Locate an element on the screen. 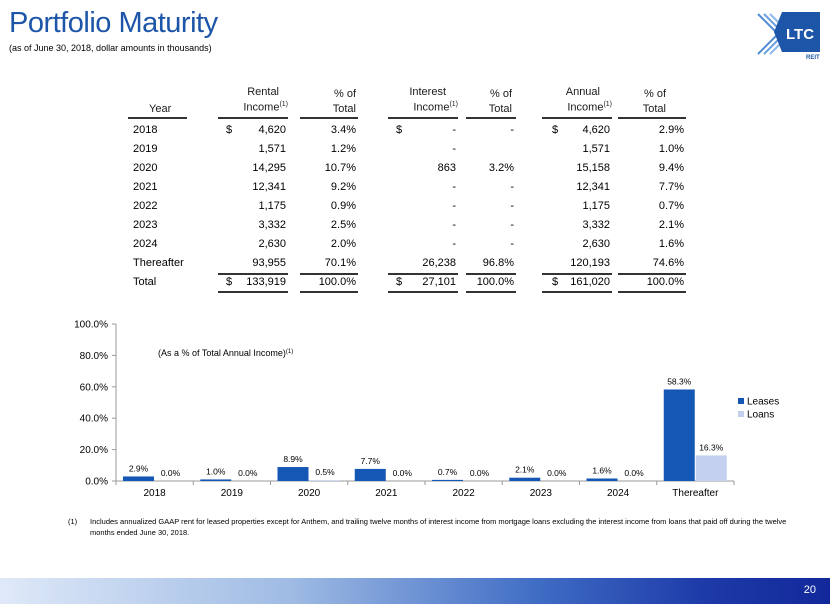 The width and height of the screenshot is (830, 604). ltc-reit-logo: LTC REIT is located at coordinates (788, 36).